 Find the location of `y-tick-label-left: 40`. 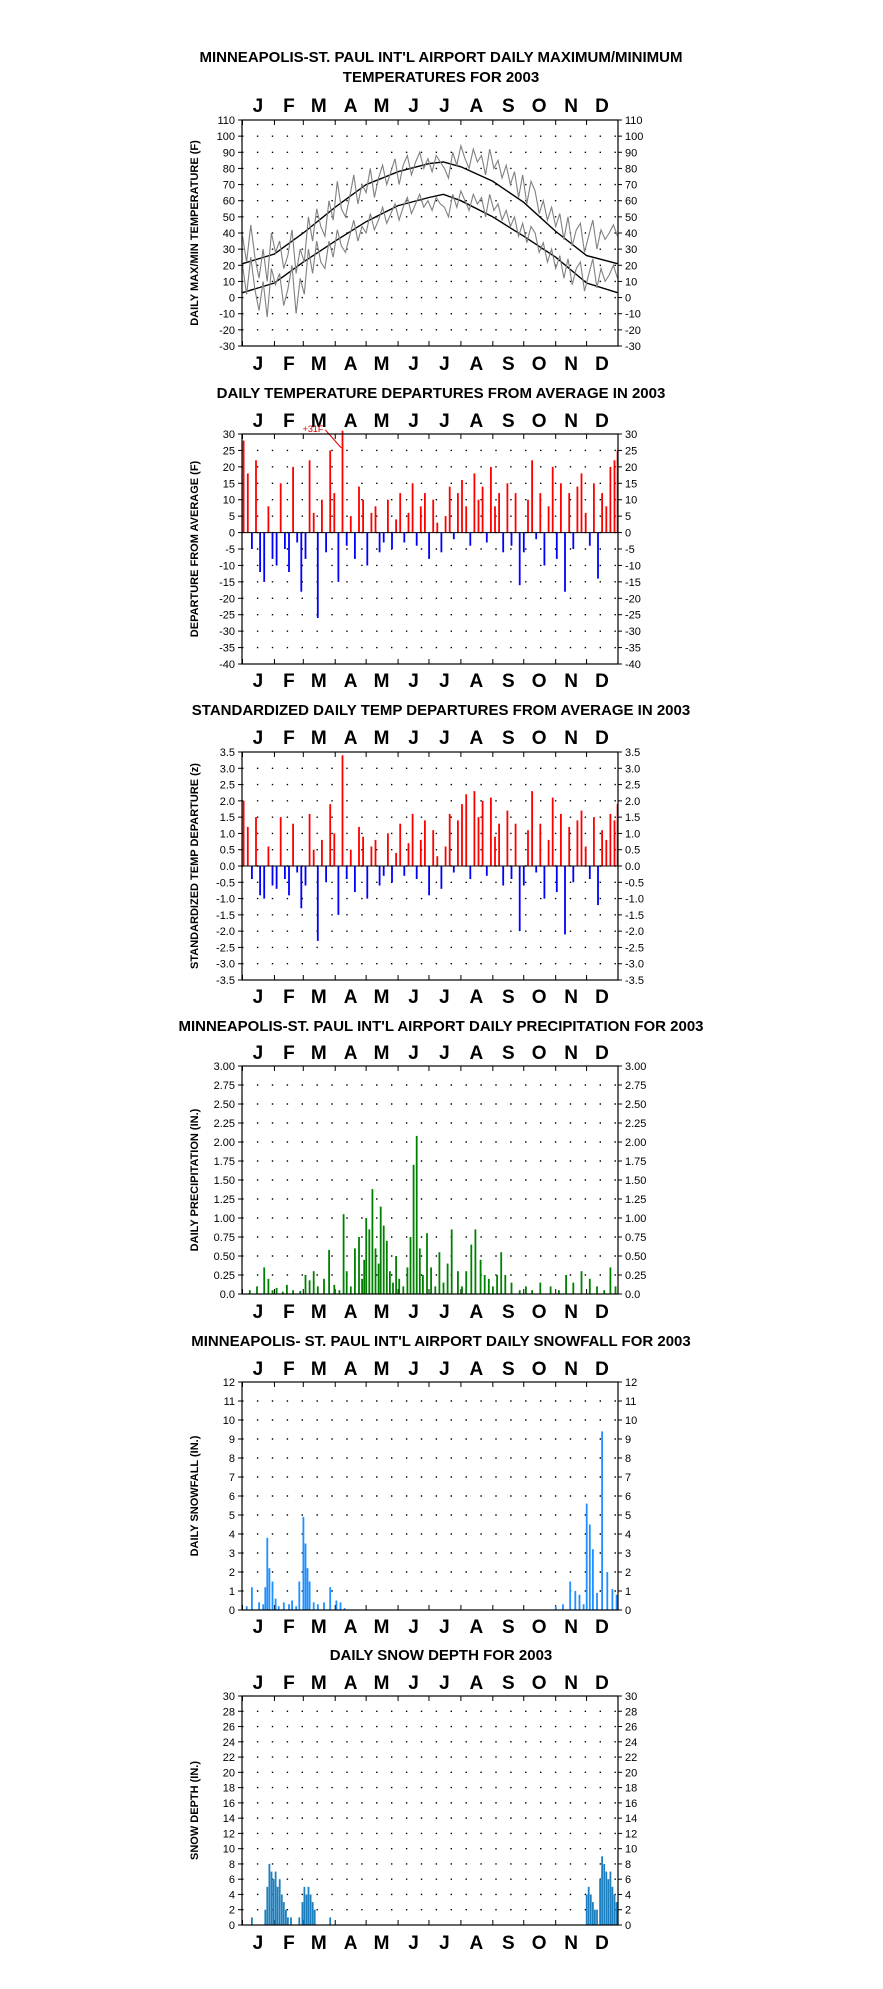

y-tick-label-left: 40 is located at coordinates (229, 234).